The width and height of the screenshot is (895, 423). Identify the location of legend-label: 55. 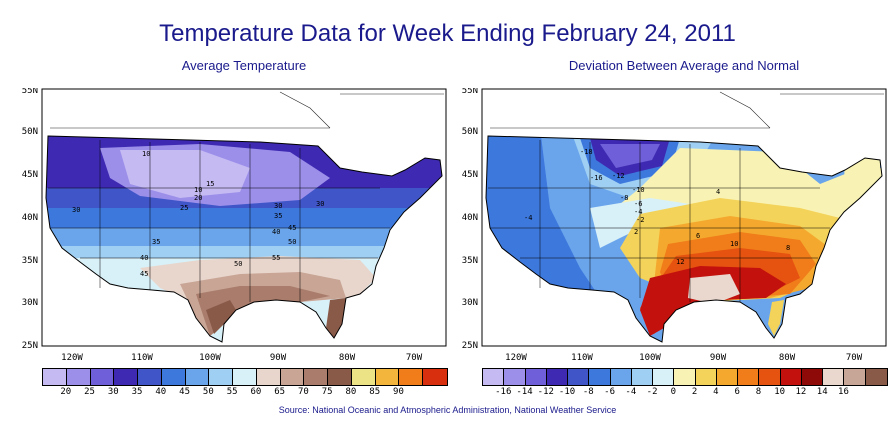
(232, 392).